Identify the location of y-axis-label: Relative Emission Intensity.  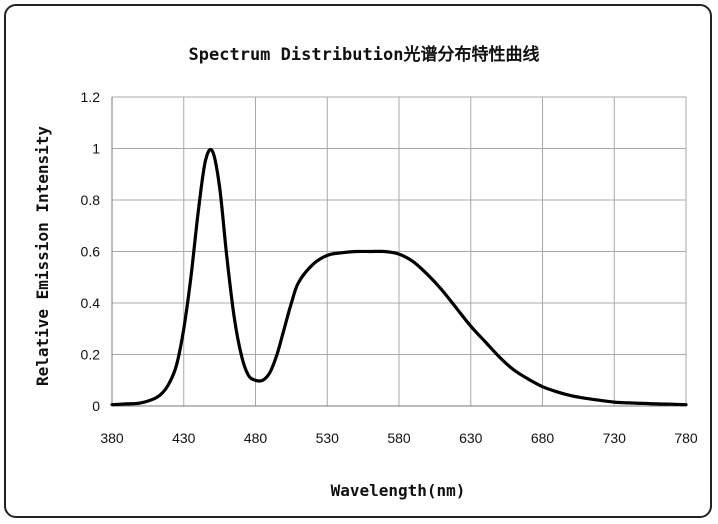
(42, 256).